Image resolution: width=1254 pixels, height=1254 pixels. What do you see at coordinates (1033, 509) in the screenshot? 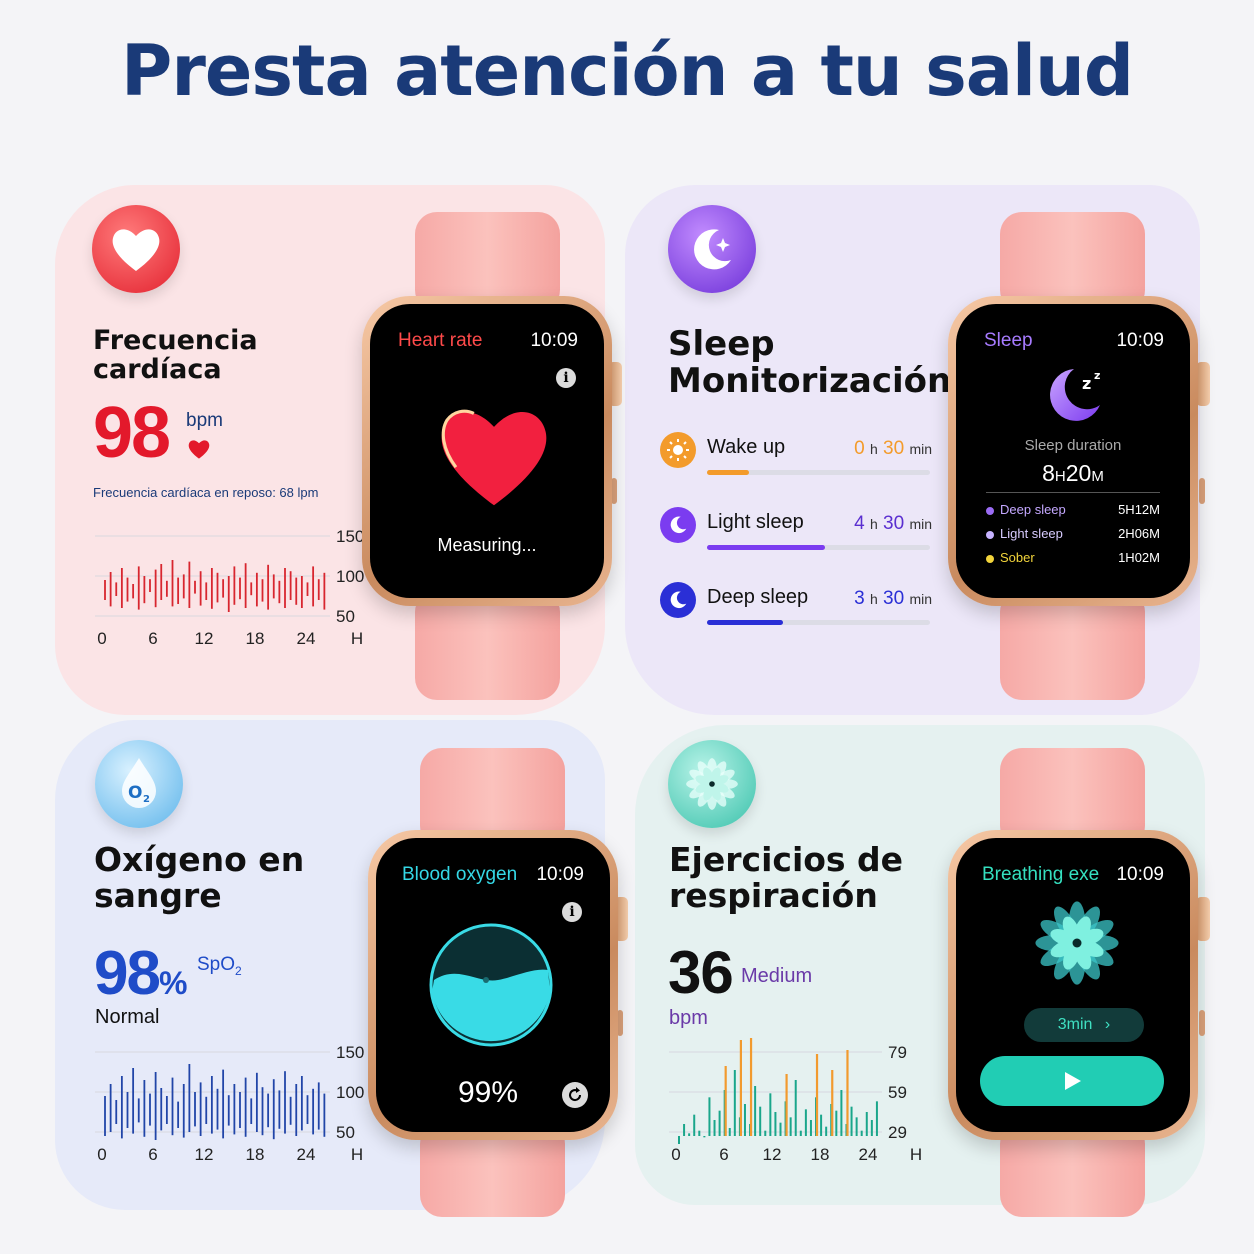
I see `legend-label: Deep sleep` at bounding box center [1033, 509].